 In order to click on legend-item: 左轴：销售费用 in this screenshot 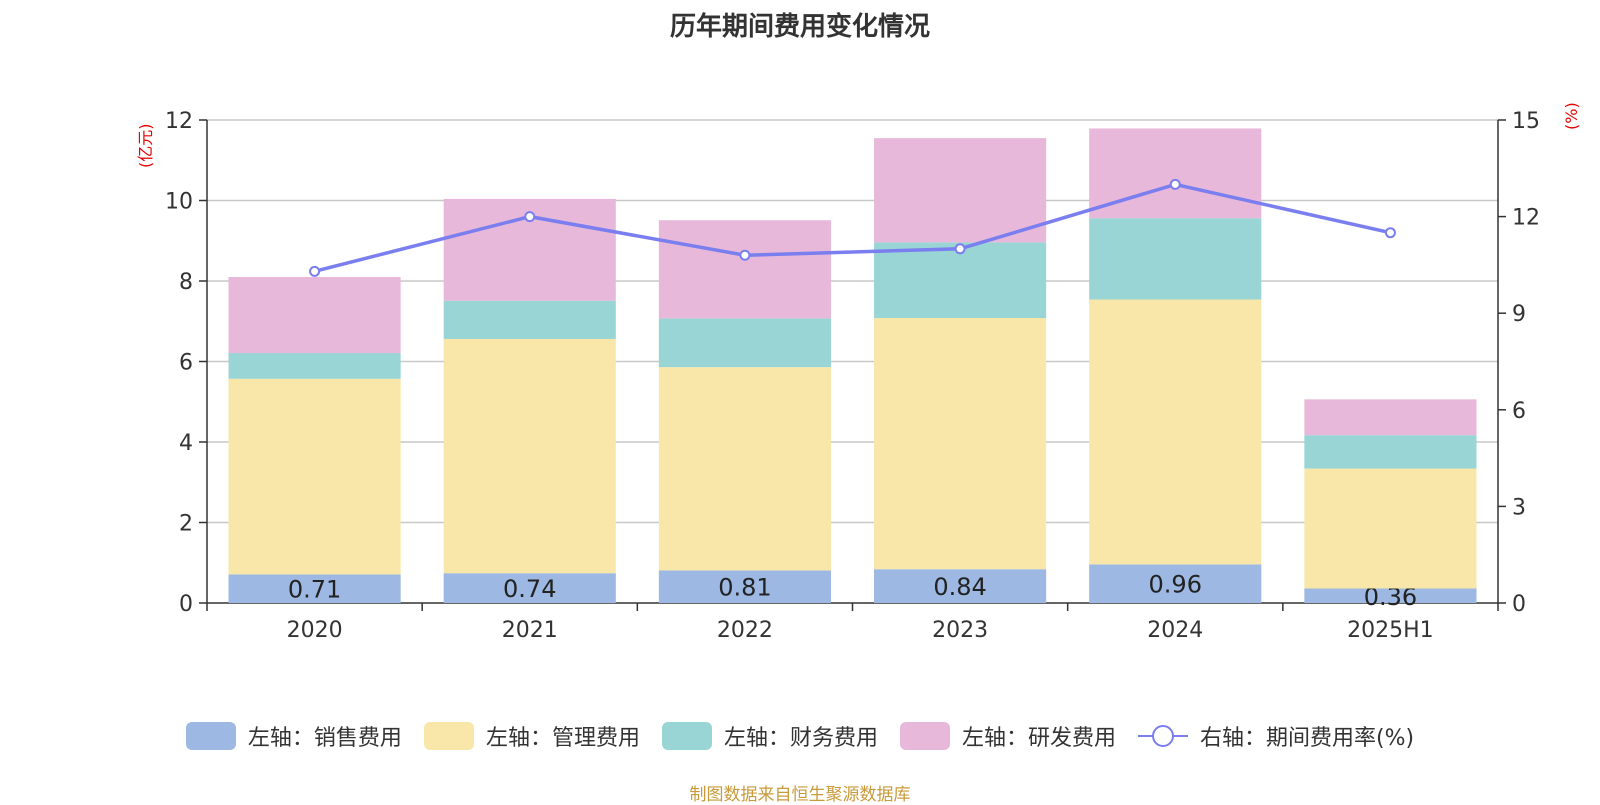, I will do `click(293, 736)`.